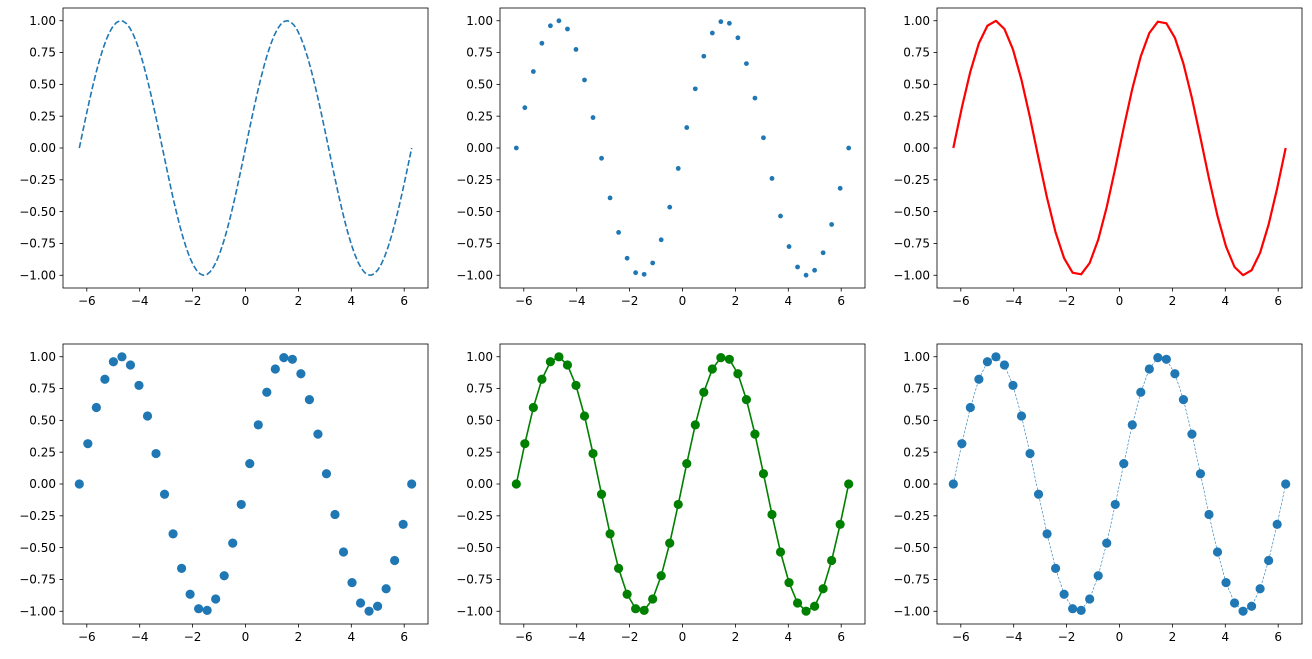 This screenshot has width=1312, height=659. I want to click on y-tick-label: −0.75, so click(474, 580).